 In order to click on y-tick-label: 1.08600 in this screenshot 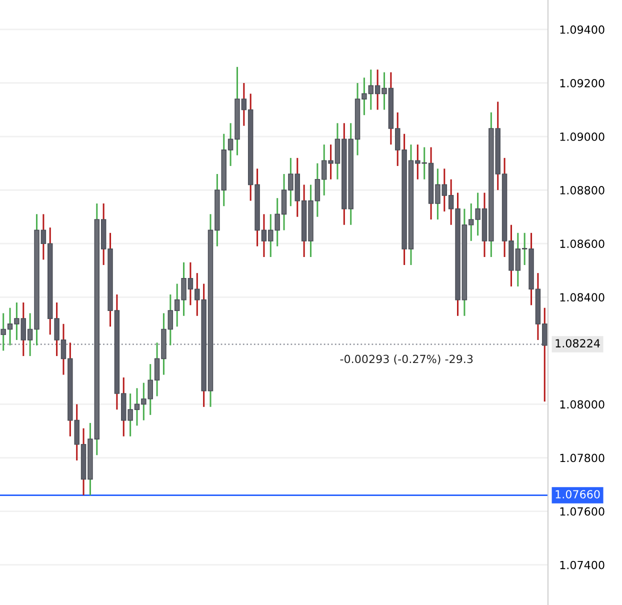, I will do `click(582, 244)`.